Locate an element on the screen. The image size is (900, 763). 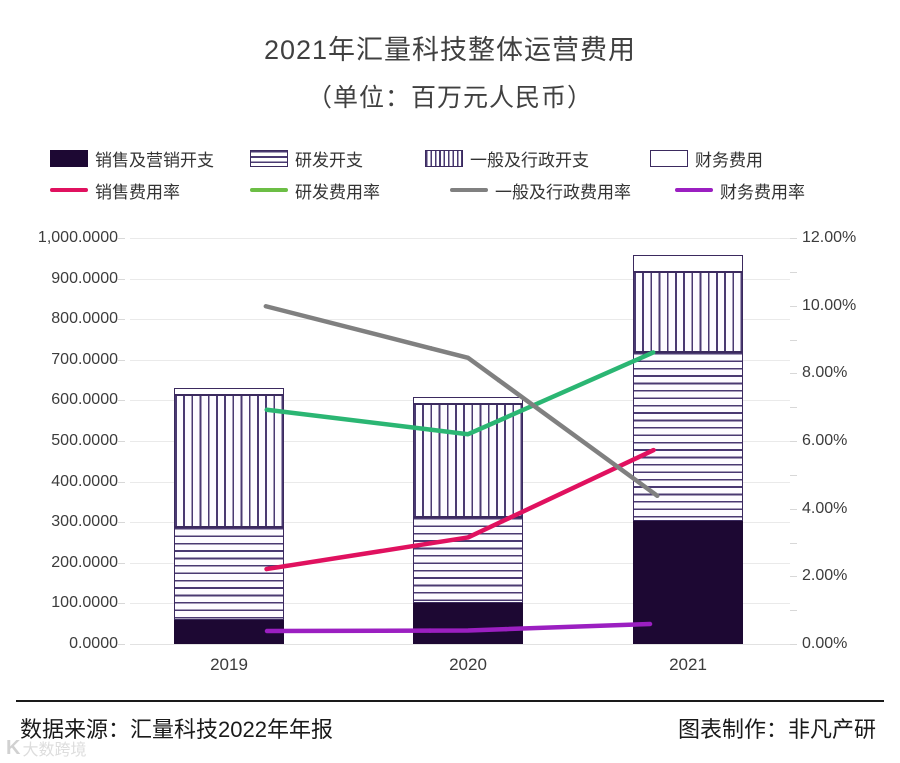
legend-row-bars: 销售及营销开支 研发开支 一般及行政开支 财务费用 is located at coordinates (455, 158).